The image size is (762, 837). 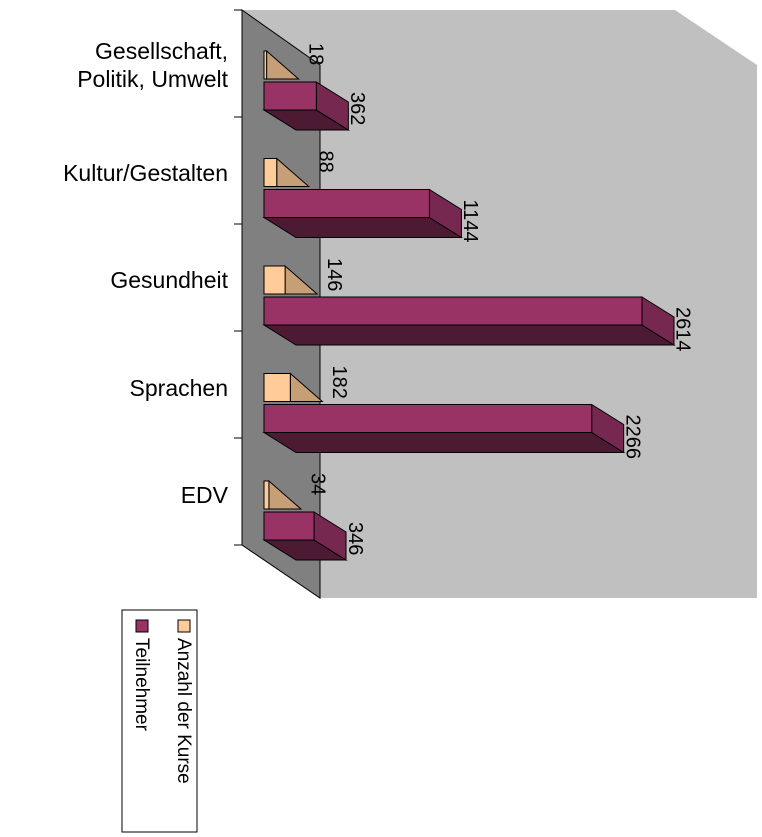 What do you see at coordinates (162, 701) in the screenshot?
I see `legend: Anzahl der Kurse Teilnehmer` at bounding box center [162, 701].